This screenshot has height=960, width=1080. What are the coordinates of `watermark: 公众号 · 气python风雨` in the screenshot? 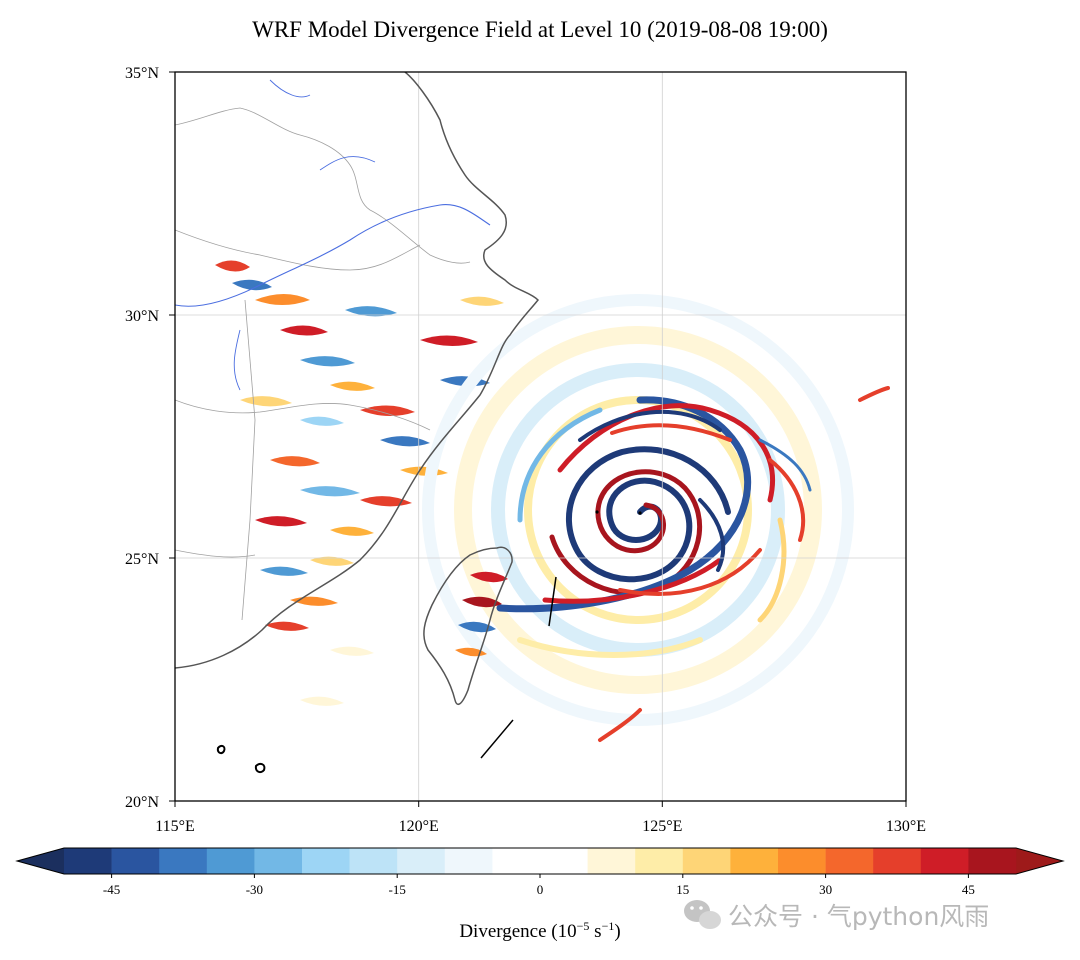 It's located at (836, 915).